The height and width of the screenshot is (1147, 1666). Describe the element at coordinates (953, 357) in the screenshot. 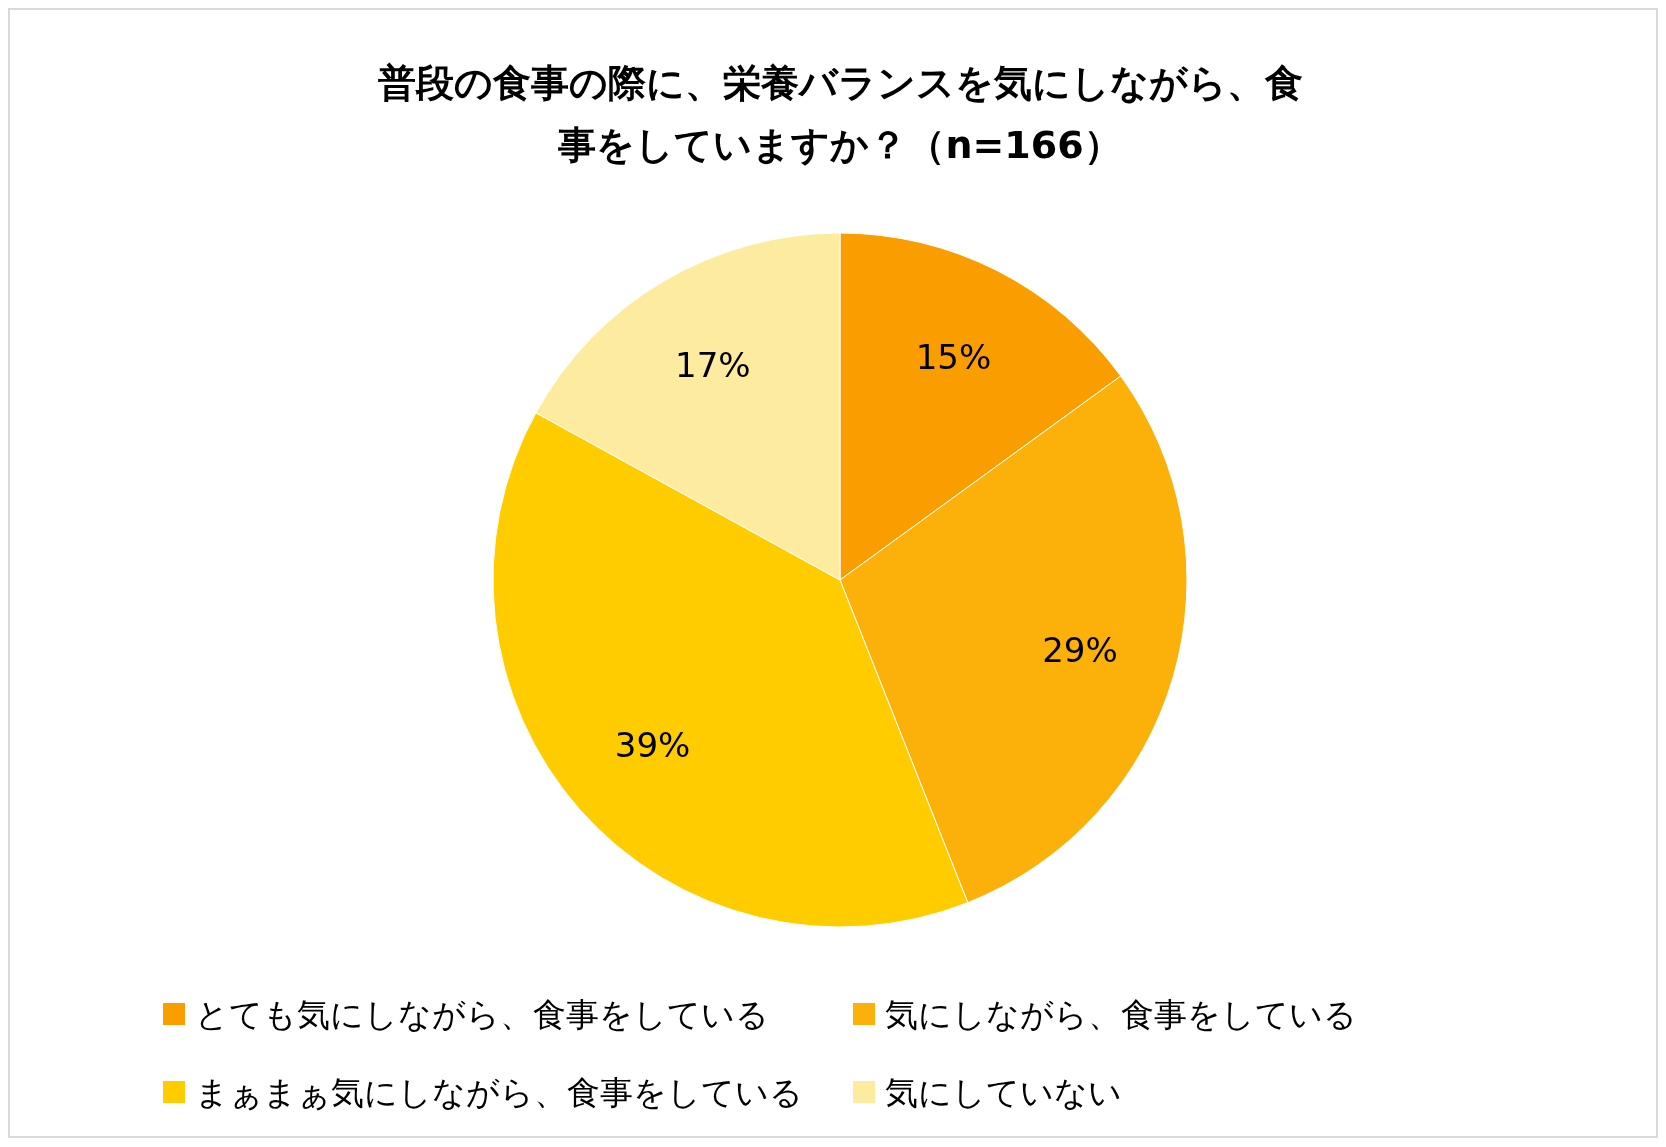

I see `data-label: 15%` at that location.